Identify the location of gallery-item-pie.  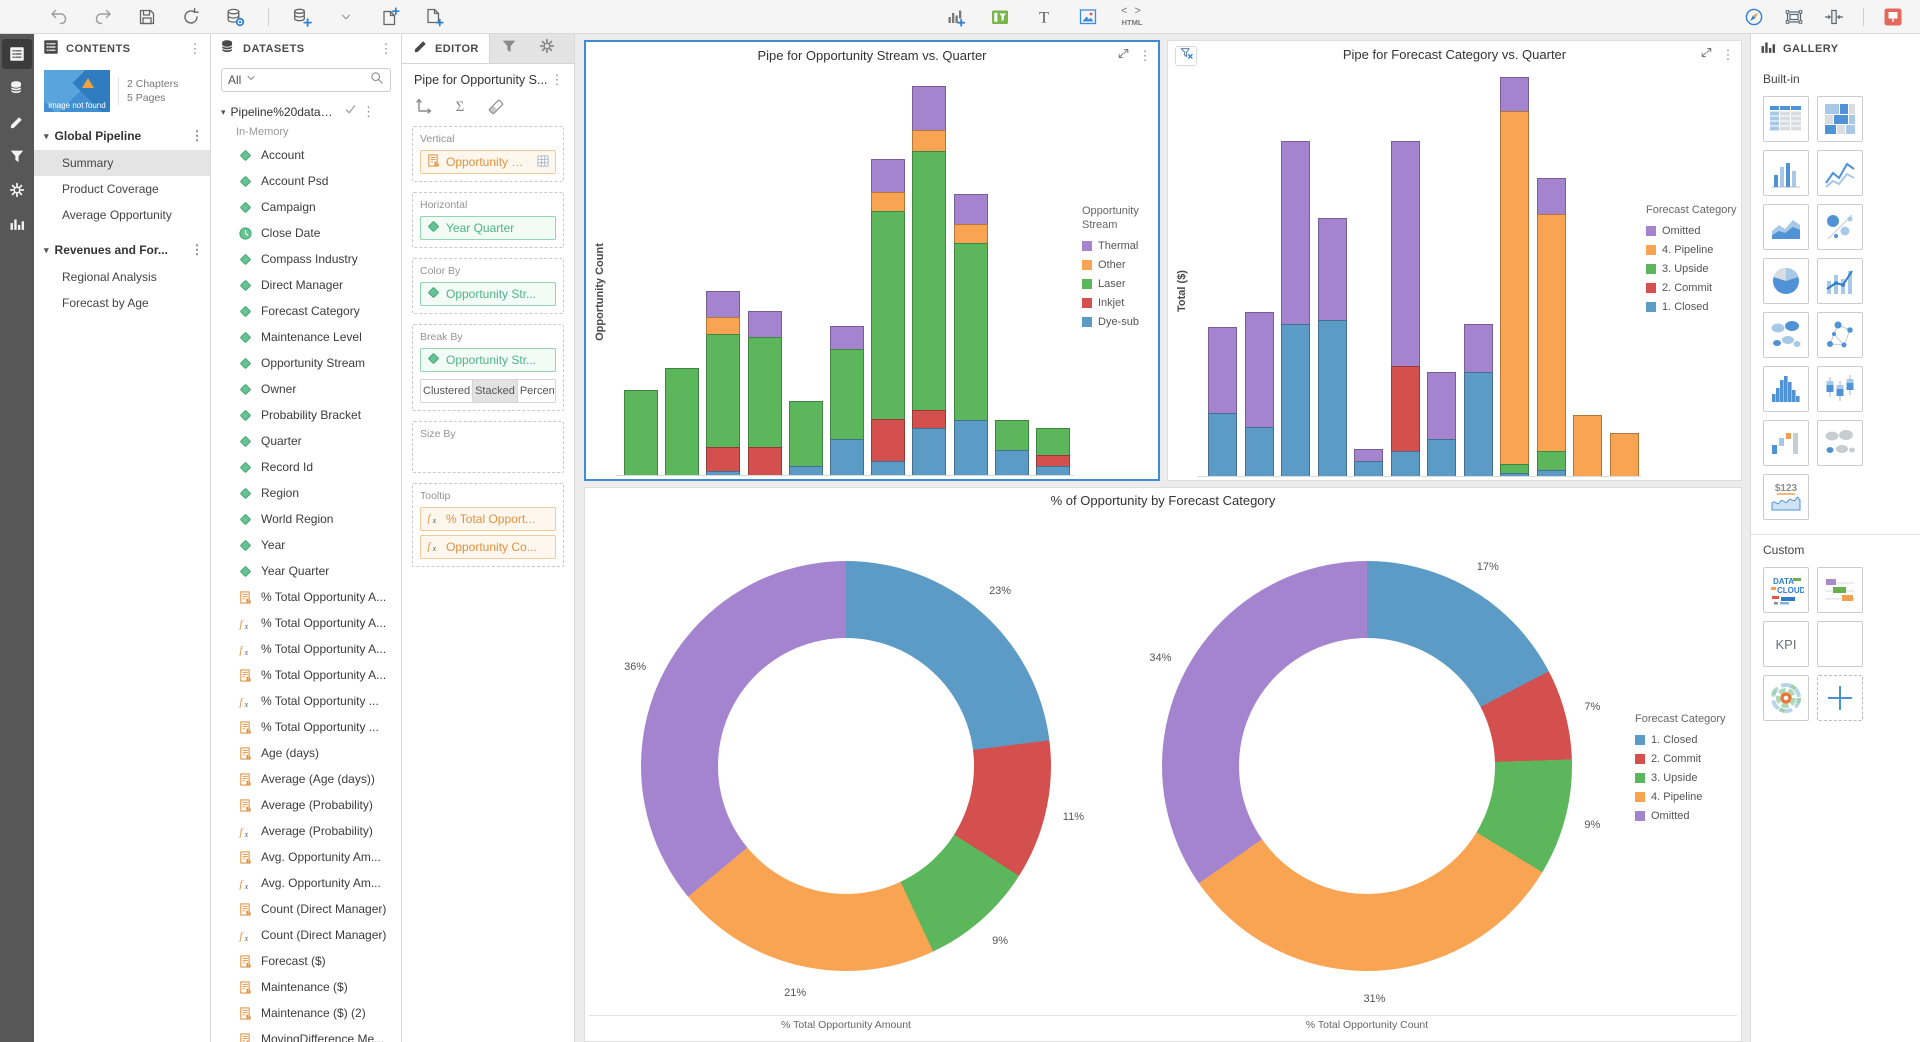
(1786, 281).